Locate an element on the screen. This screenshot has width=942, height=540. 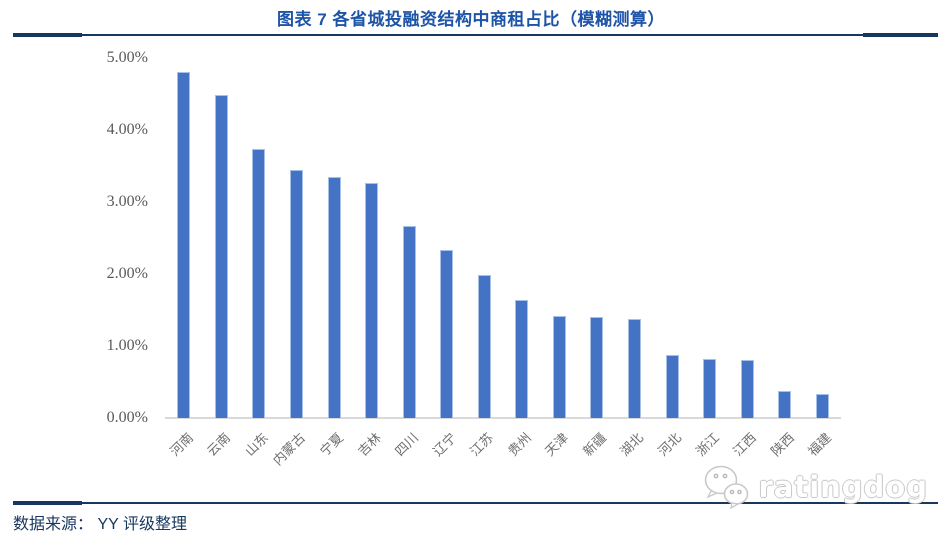
bottom-divider is located at coordinates (475, 503).